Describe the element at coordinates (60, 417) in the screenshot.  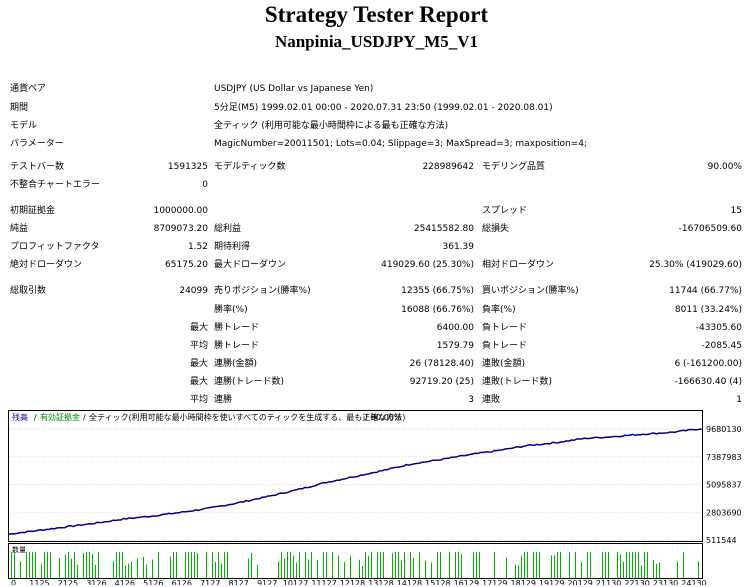
I see `legend-equity: 有効証拠金` at that location.